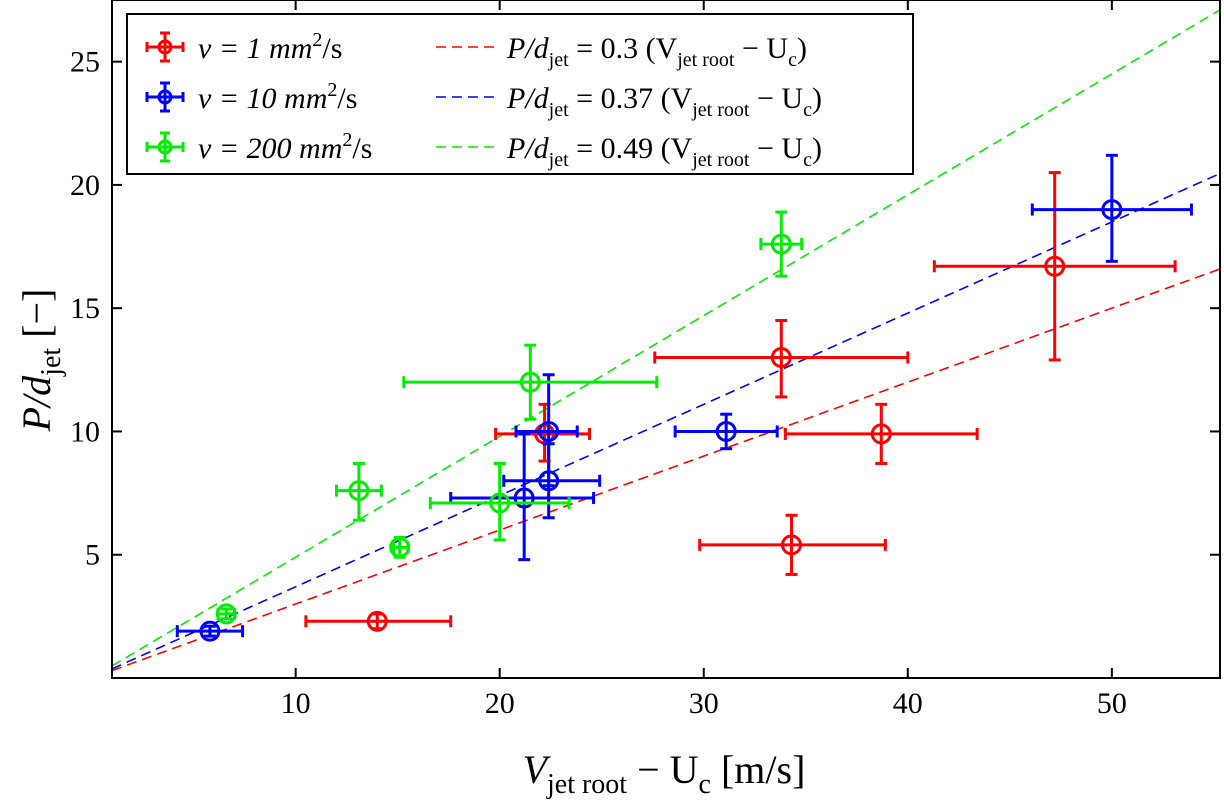 This screenshot has width=1224, height=800. Describe the element at coordinates (85, 308) in the screenshot. I see `y-tick-label: 15` at that location.